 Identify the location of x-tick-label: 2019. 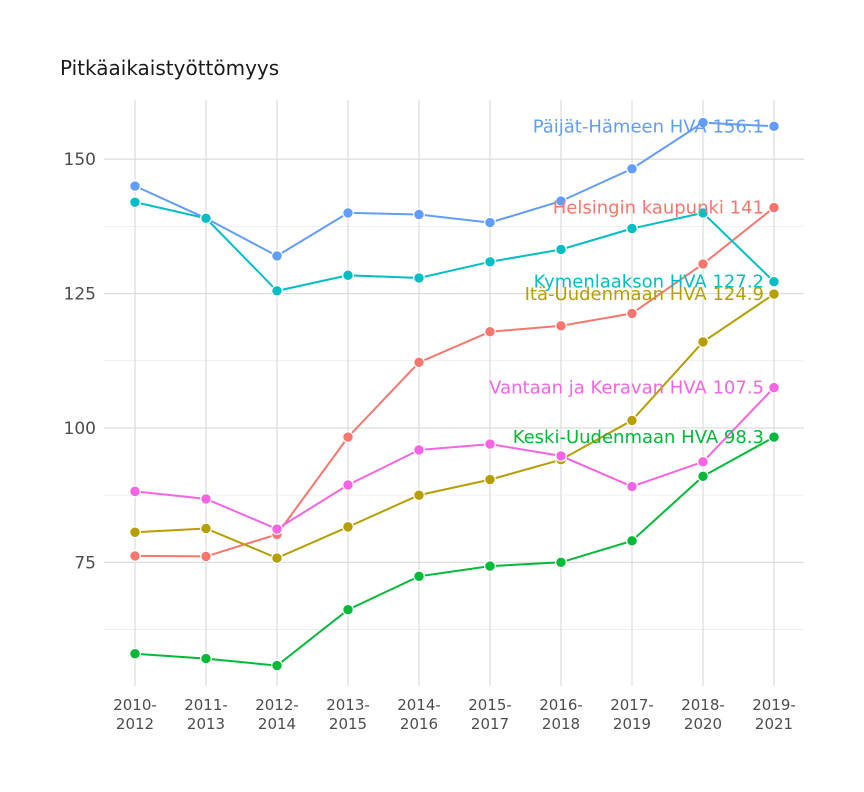
(632, 724).